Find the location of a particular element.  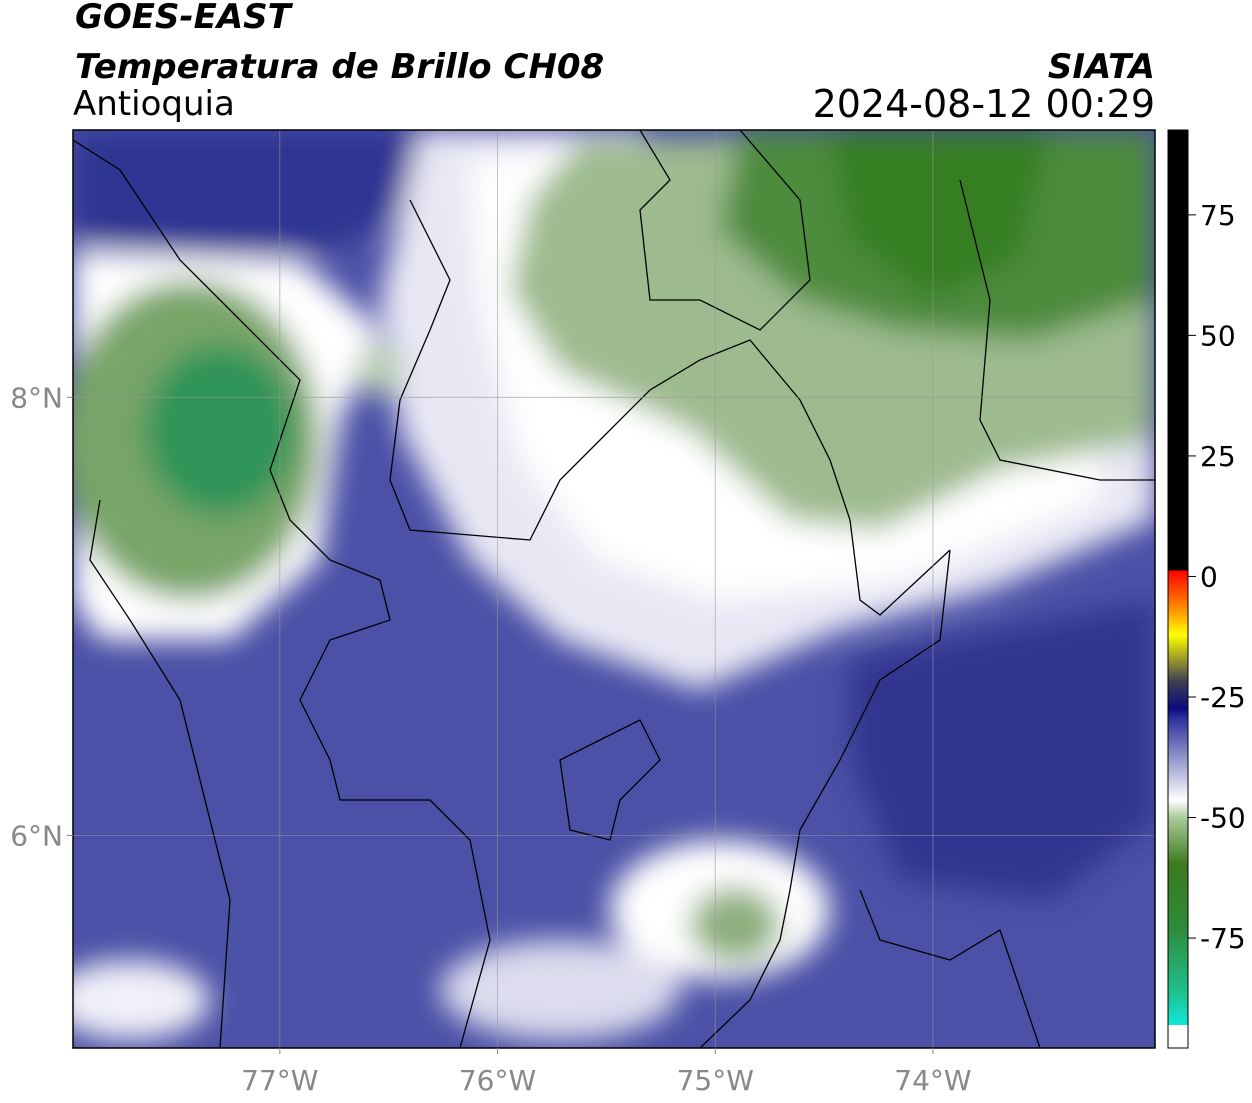

colorbar-tick-label: -75 is located at coordinates (1223, 938).